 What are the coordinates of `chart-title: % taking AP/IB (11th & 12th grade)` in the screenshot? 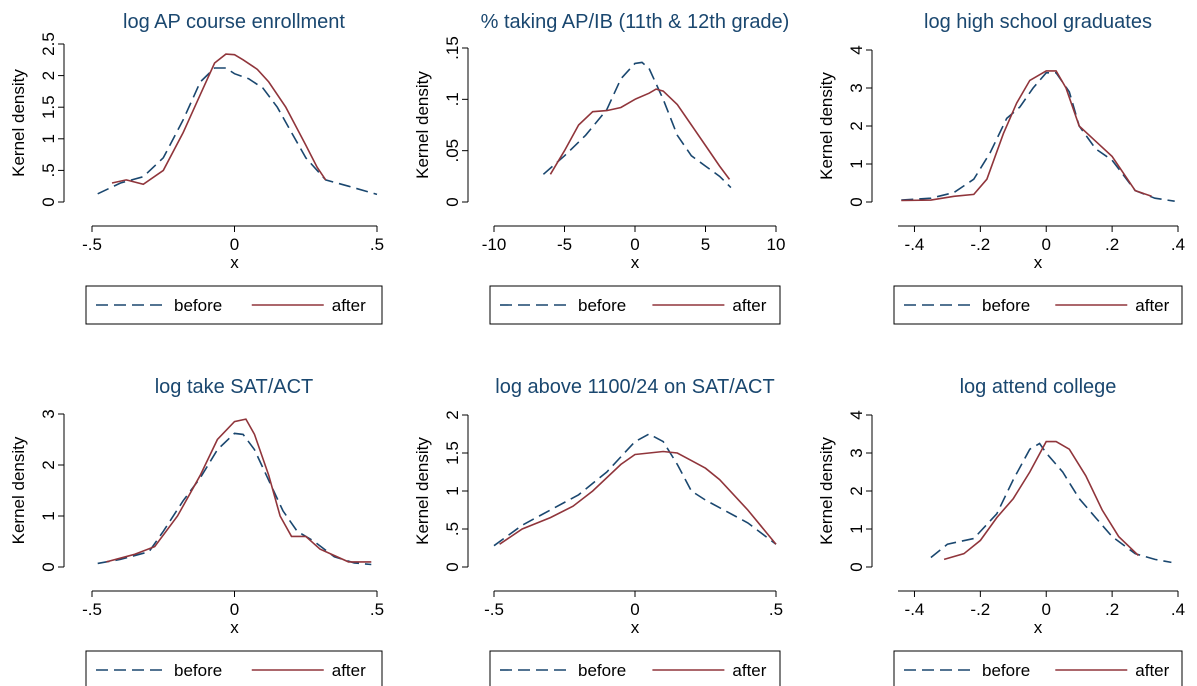 It's located at (635, 22).